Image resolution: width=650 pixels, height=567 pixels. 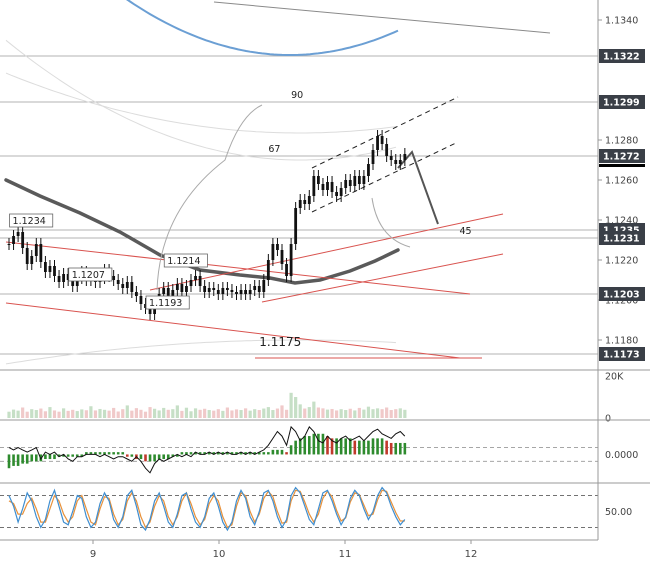 I want to click on annotation-label: 1.1207, so click(x=88, y=275).